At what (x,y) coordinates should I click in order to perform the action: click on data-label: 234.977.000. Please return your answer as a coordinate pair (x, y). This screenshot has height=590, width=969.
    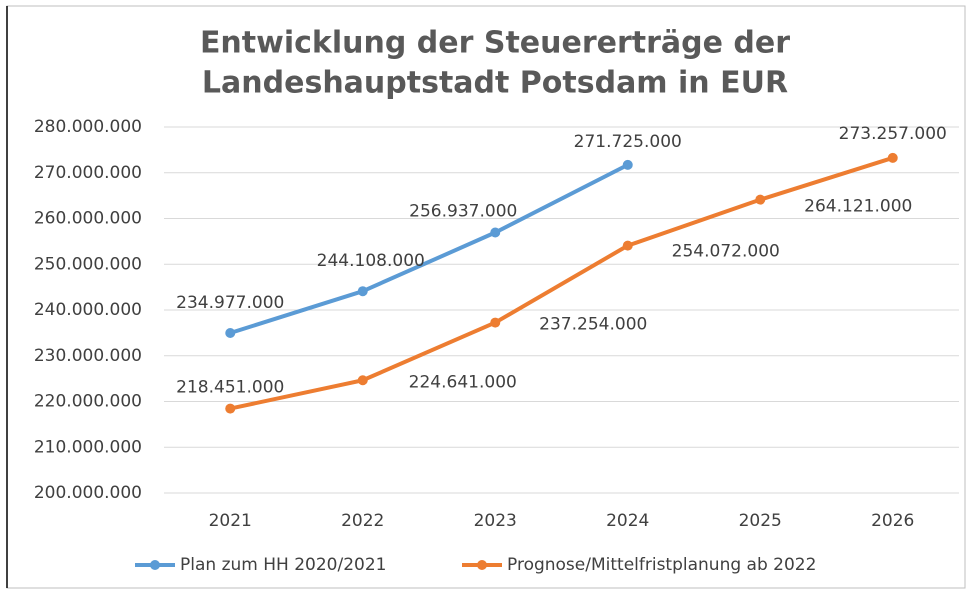
    Looking at the image, I should click on (230, 303).